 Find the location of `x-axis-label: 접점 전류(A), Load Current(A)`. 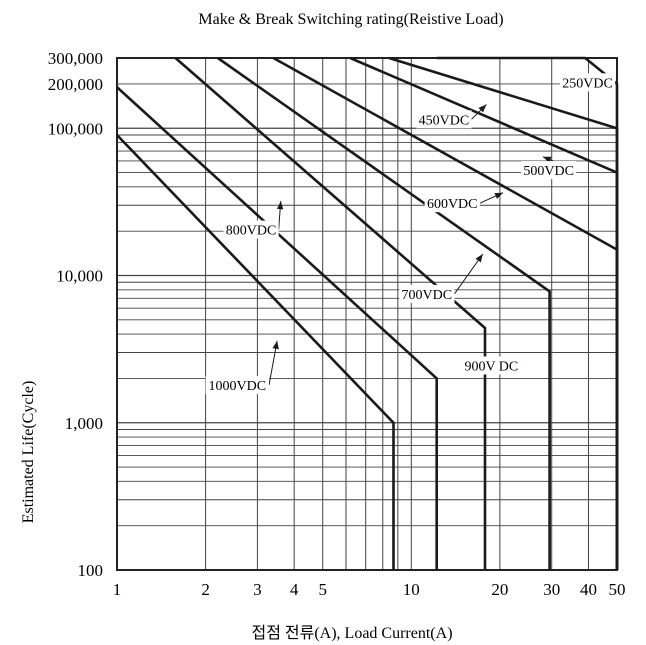

x-axis-label: 접점 전류(A), Load Current(A) is located at coordinates (351, 633).